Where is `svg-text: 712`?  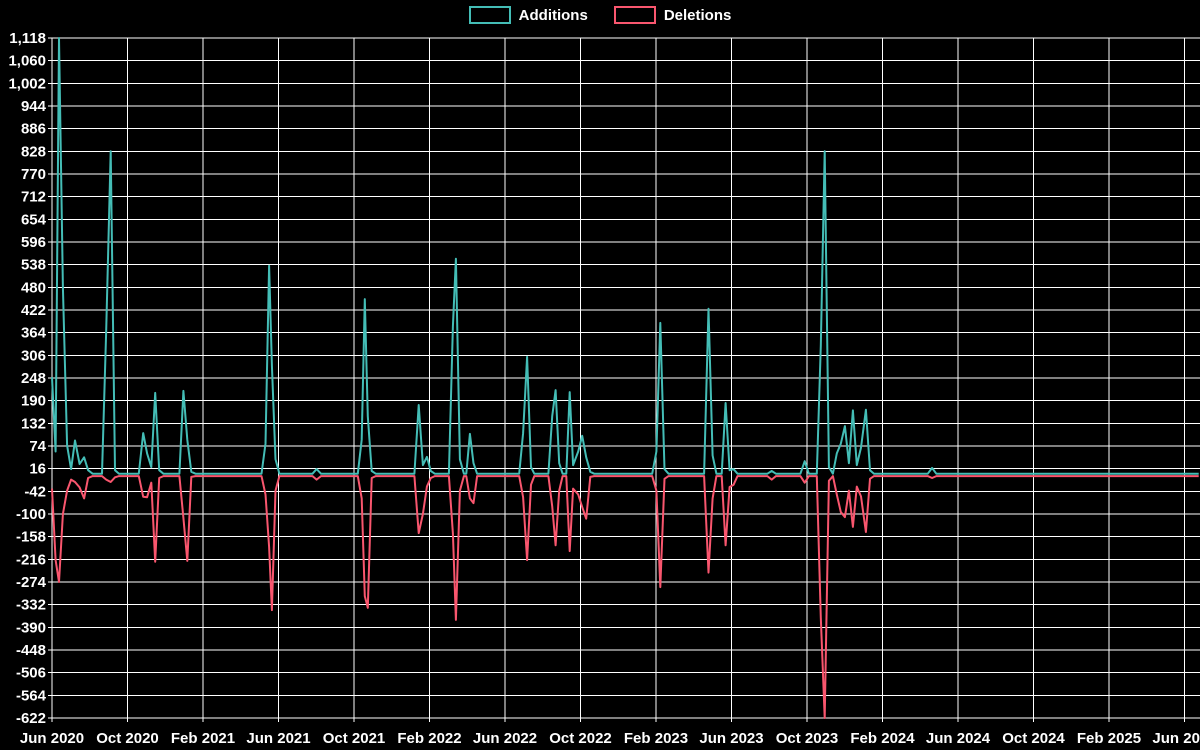 svg-text: 712 is located at coordinates (33, 197).